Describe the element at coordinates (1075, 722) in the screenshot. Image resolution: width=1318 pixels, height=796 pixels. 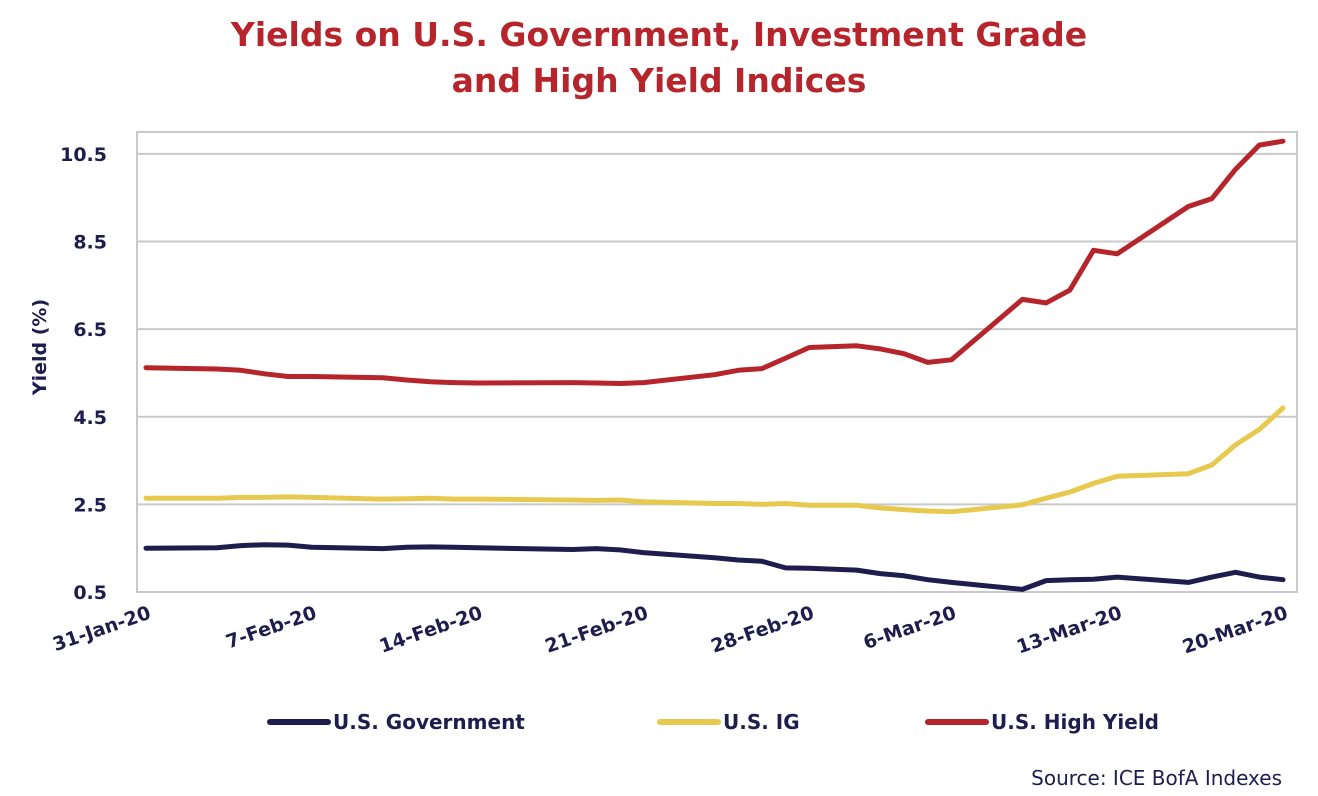
I see `legend-label: U.S. High Yield` at that location.